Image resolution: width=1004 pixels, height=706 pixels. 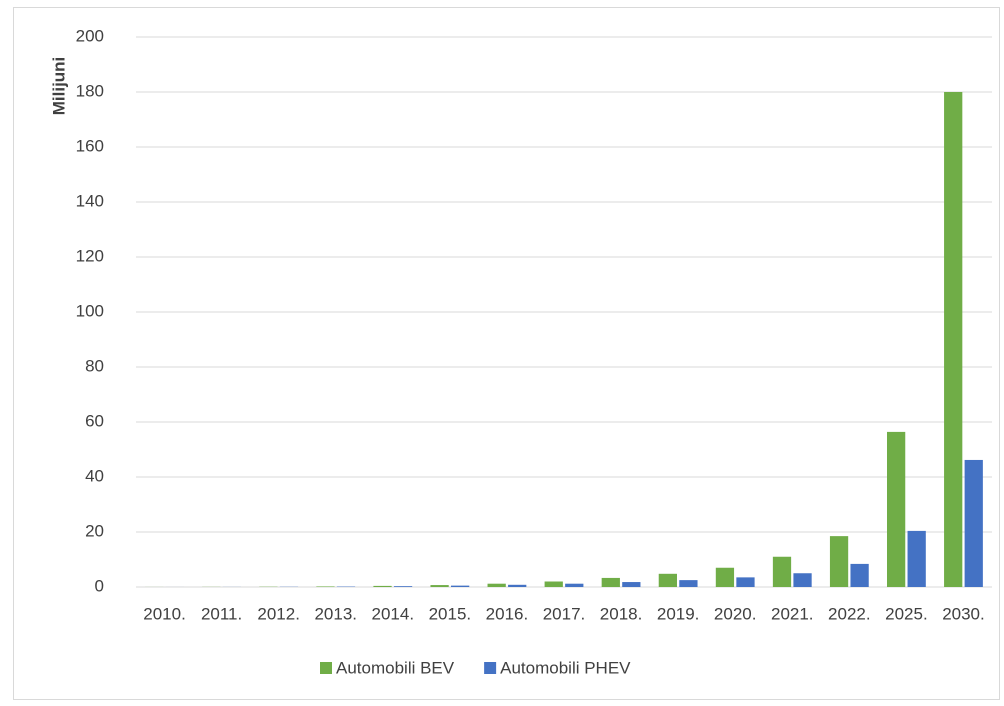 What do you see at coordinates (90, 90) in the screenshot?
I see `y-tick-label: 180` at bounding box center [90, 90].